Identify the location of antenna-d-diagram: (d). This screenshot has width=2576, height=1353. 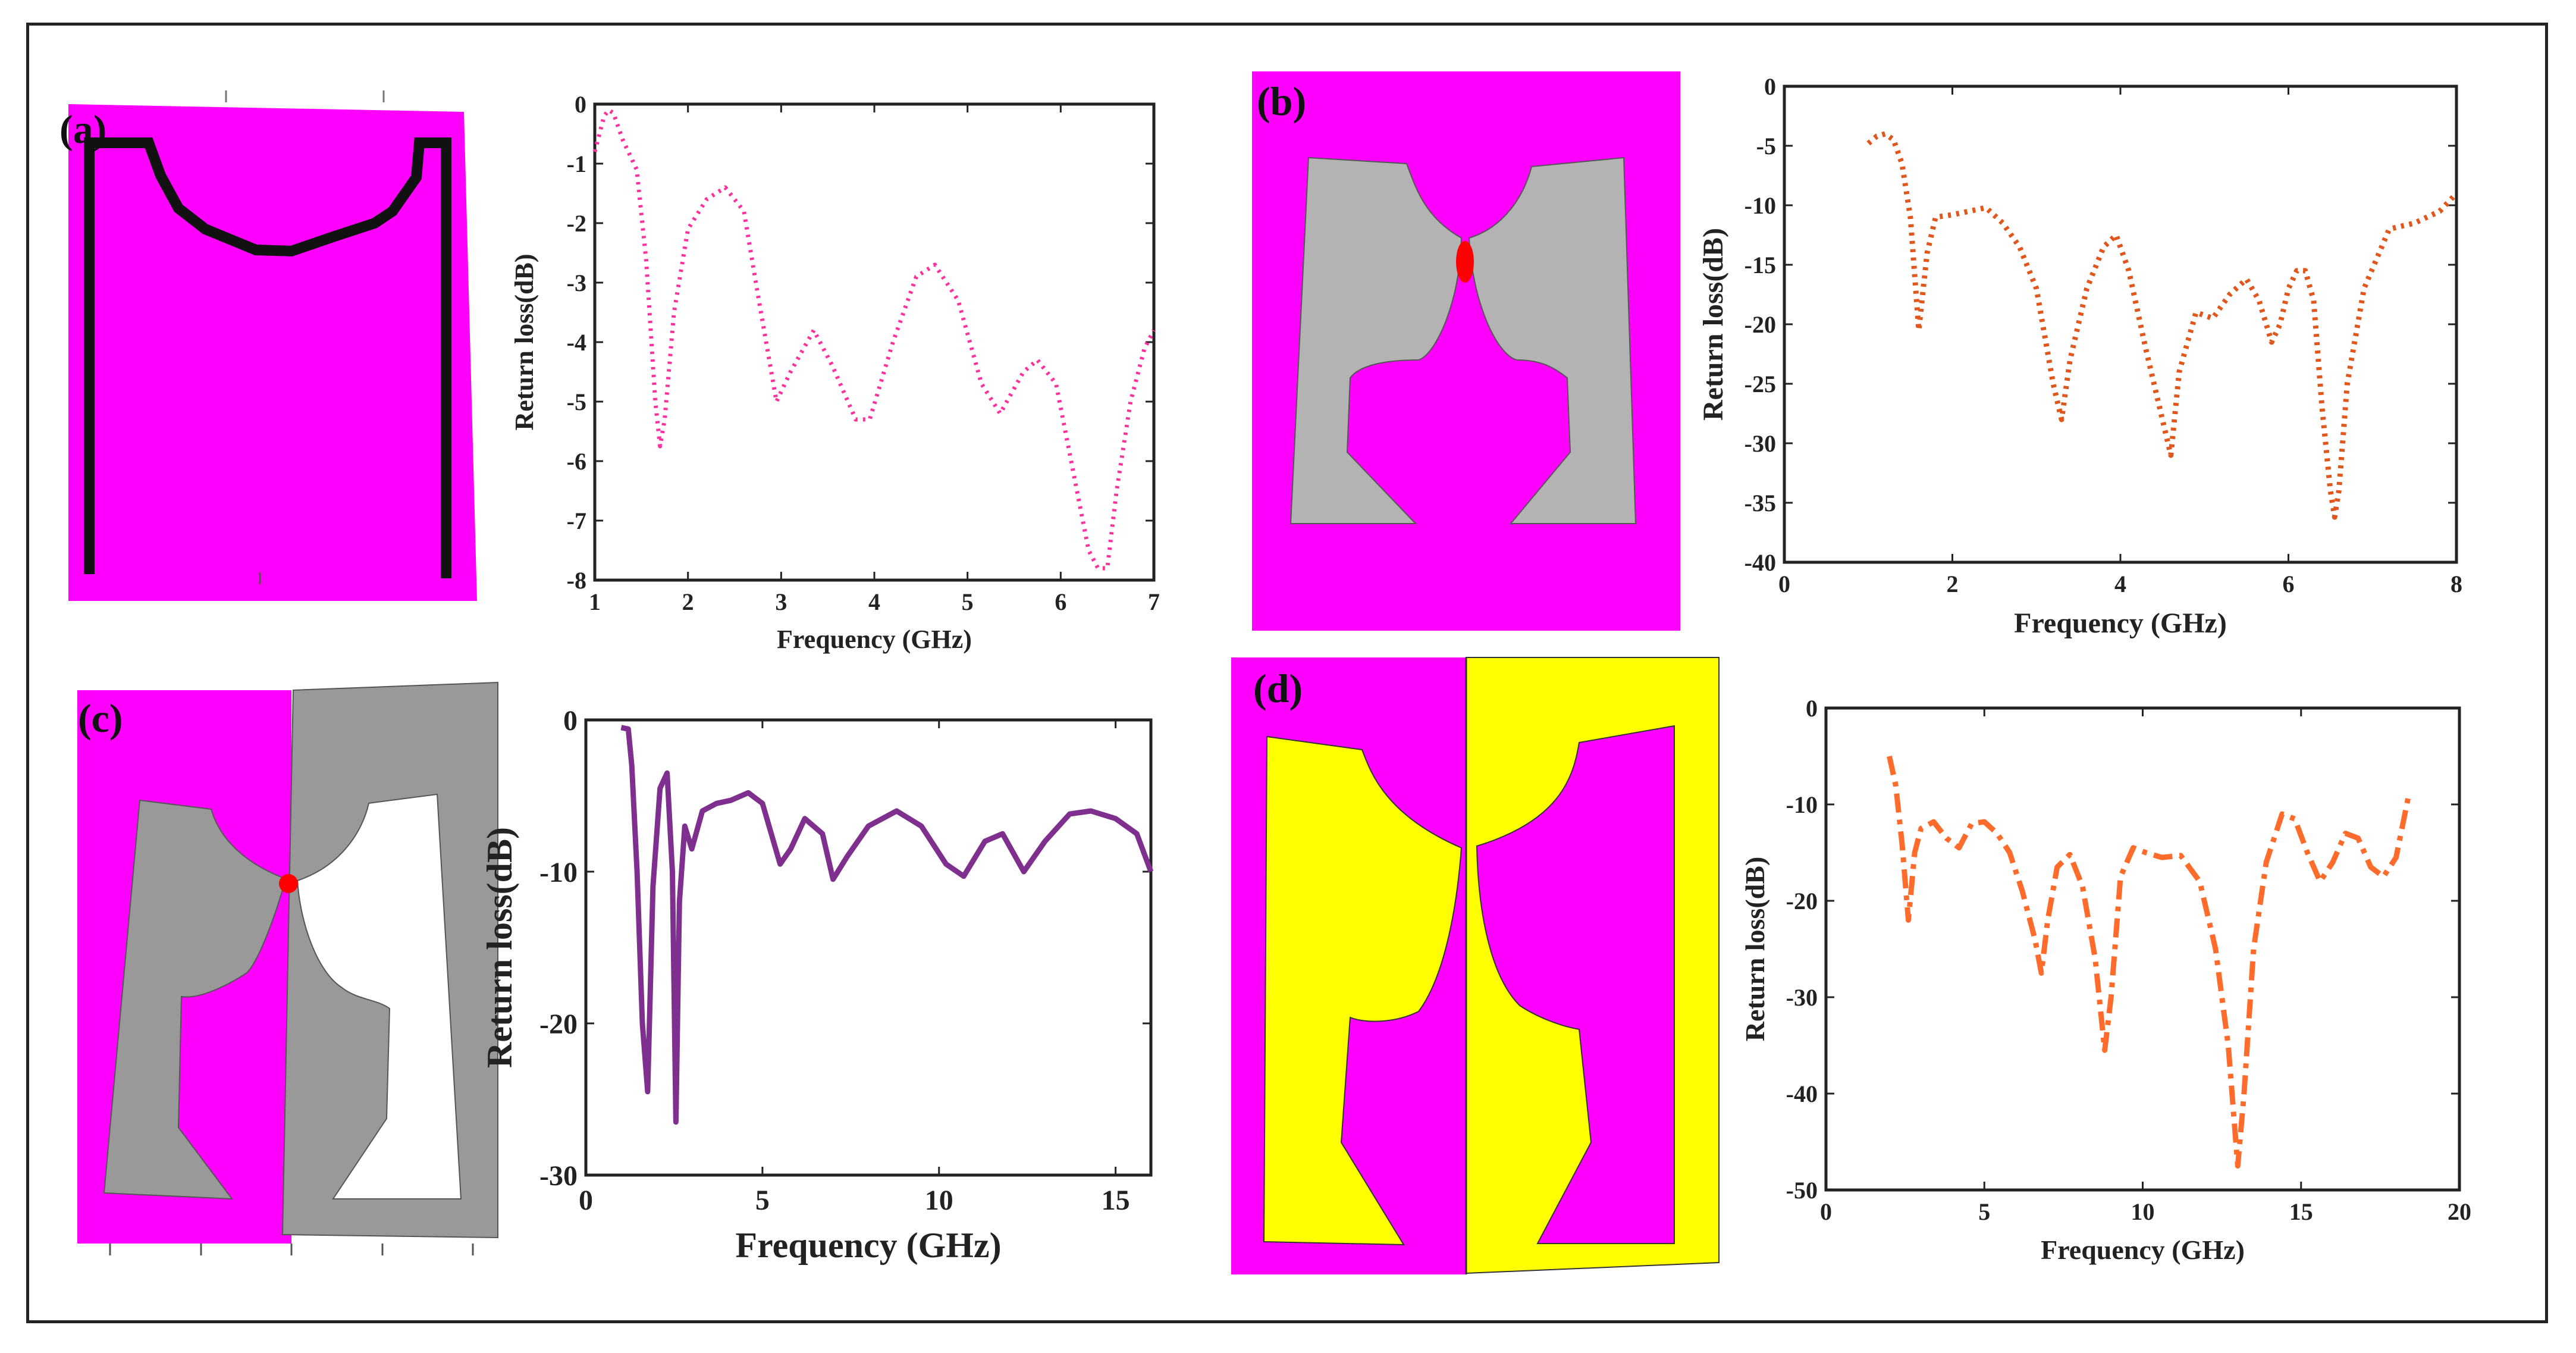
(1475, 965).